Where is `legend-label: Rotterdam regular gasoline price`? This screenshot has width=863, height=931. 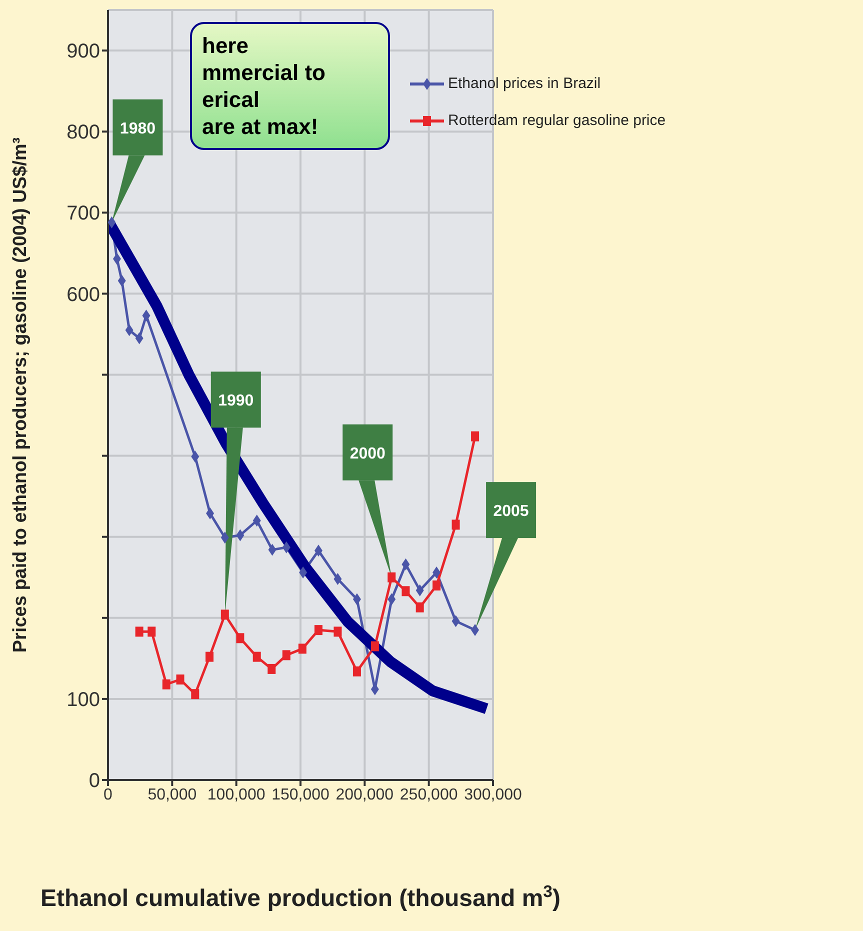 legend-label: Rotterdam regular gasoline price is located at coordinates (557, 120).